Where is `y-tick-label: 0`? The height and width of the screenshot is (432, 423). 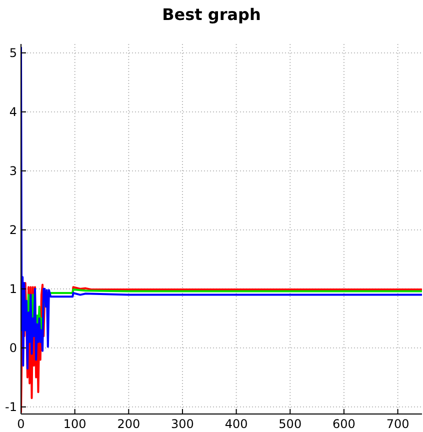 y-tick-label: 0 is located at coordinates (13, 347).